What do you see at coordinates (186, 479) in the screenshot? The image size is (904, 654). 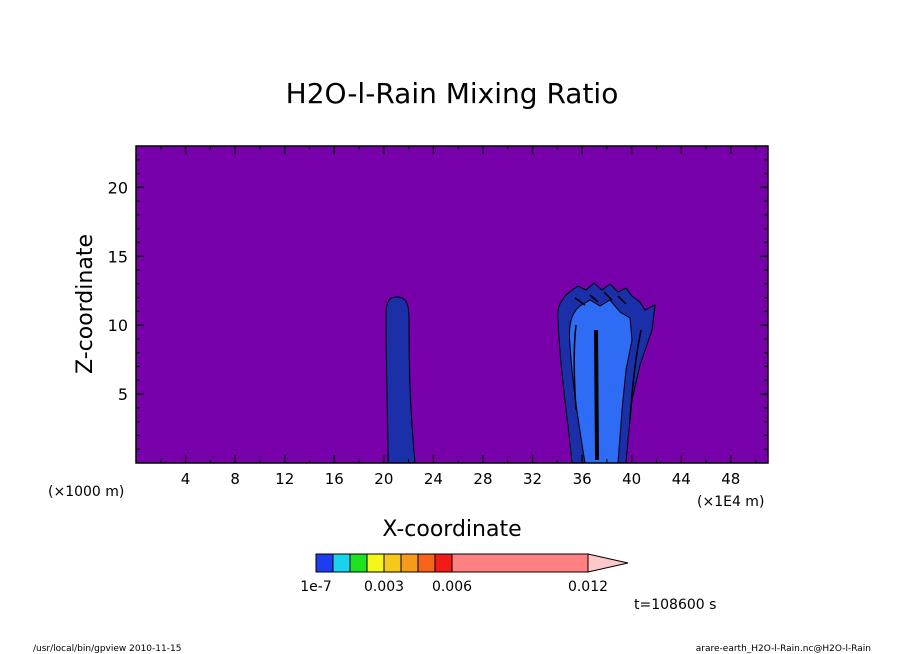 I see `x-tick-label: 4` at bounding box center [186, 479].